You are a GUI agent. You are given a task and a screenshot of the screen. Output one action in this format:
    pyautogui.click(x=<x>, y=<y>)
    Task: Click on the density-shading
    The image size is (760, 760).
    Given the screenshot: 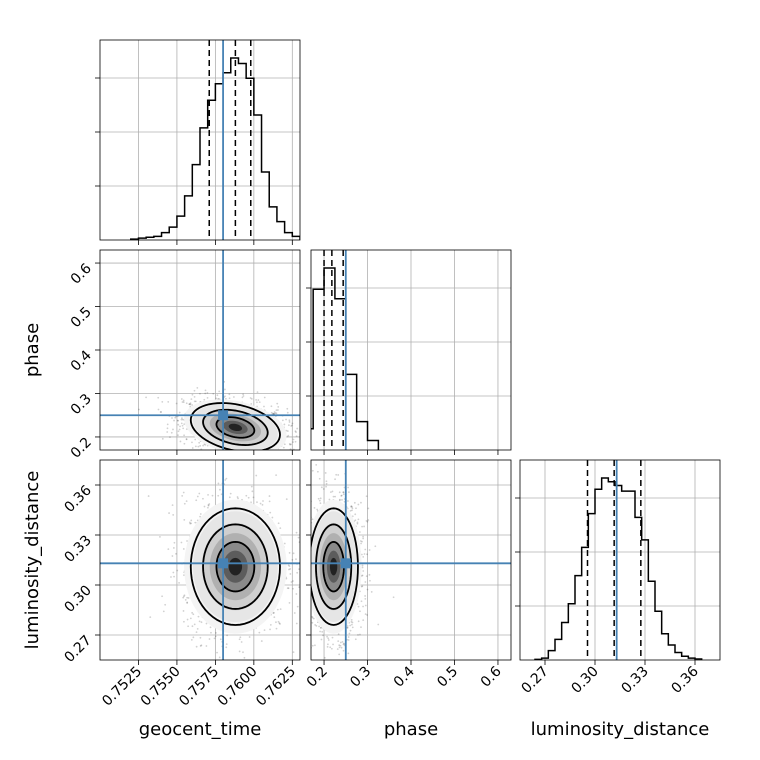 What is the action you would take?
    pyautogui.click(x=336, y=566)
    